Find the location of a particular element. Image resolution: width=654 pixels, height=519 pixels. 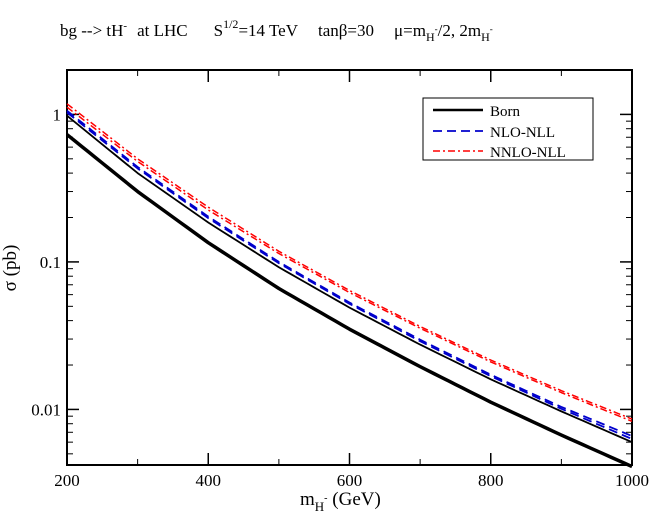

legend-box is located at coordinates (508, 129).